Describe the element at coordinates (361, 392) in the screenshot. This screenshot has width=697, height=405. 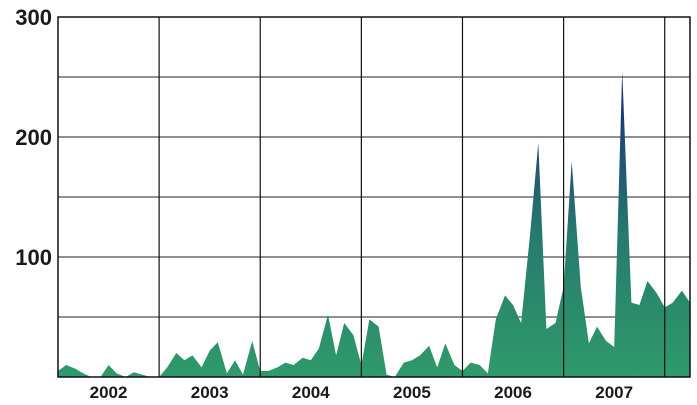
I see `x-axis-ticks: 2002 2003 2004 2005 2006 2007` at that location.